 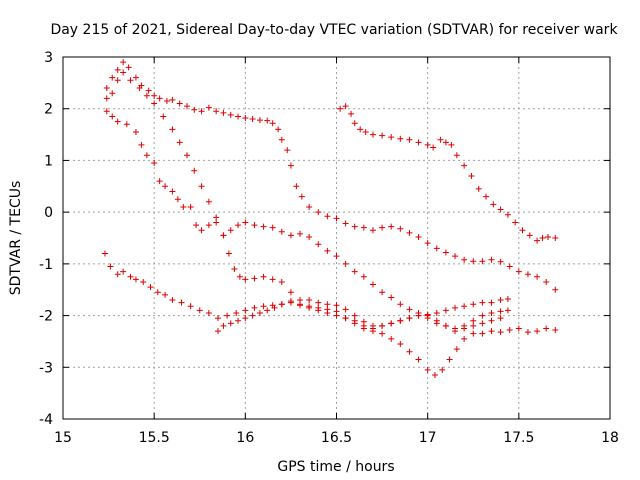 I want to click on y-tick-label: -2, so click(x=46, y=317).